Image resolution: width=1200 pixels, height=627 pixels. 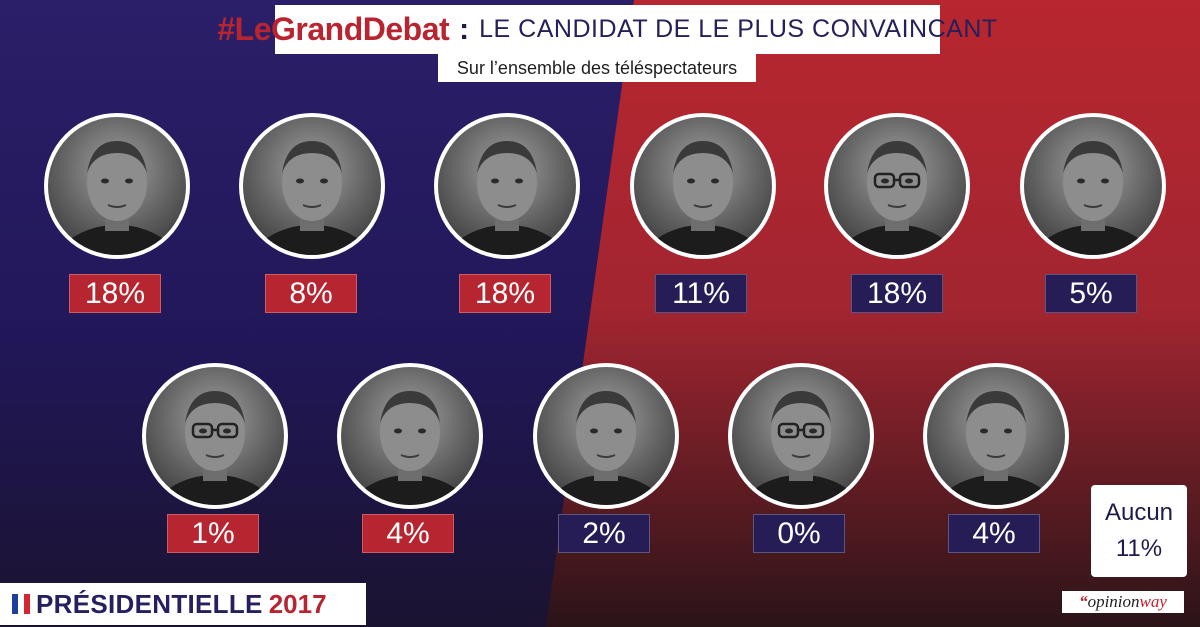 What do you see at coordinates (1153, 601) in the screenshot?
I see `logo-text-way: way` at bounding box center [1153, 601].